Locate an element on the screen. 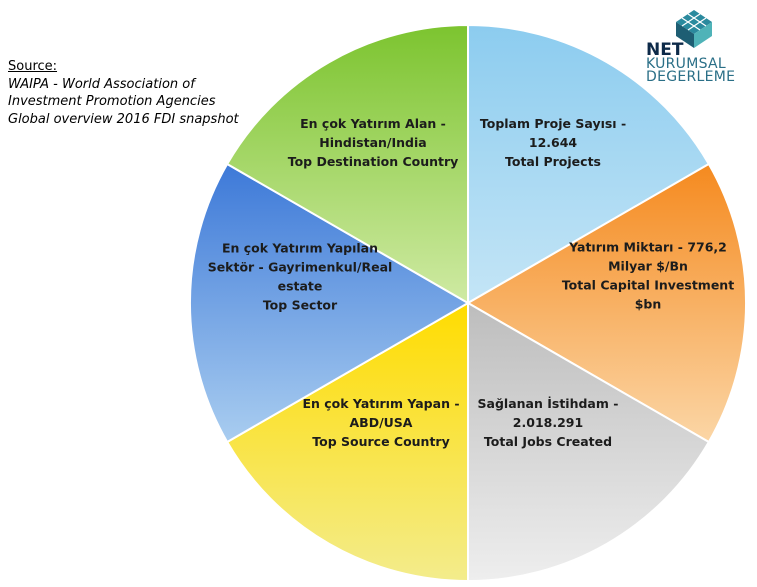  slice-label-line: Top Source Country is located at coordinates (381, 441).